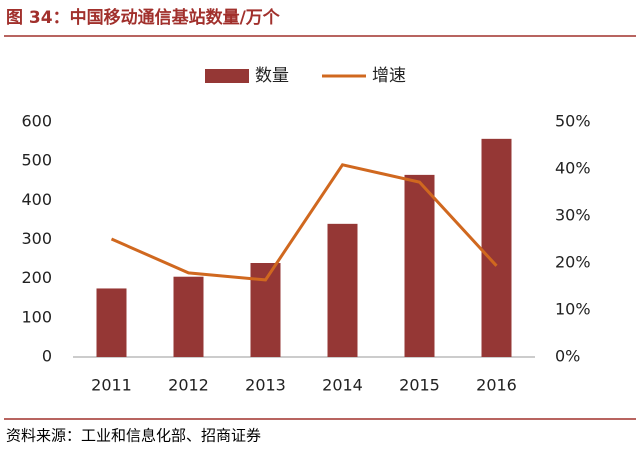 This screenshot has height=456, width=640. Describe the element at coordinates (36, 277) in the screenshot. I see `y-tick-label: 200` at that location.